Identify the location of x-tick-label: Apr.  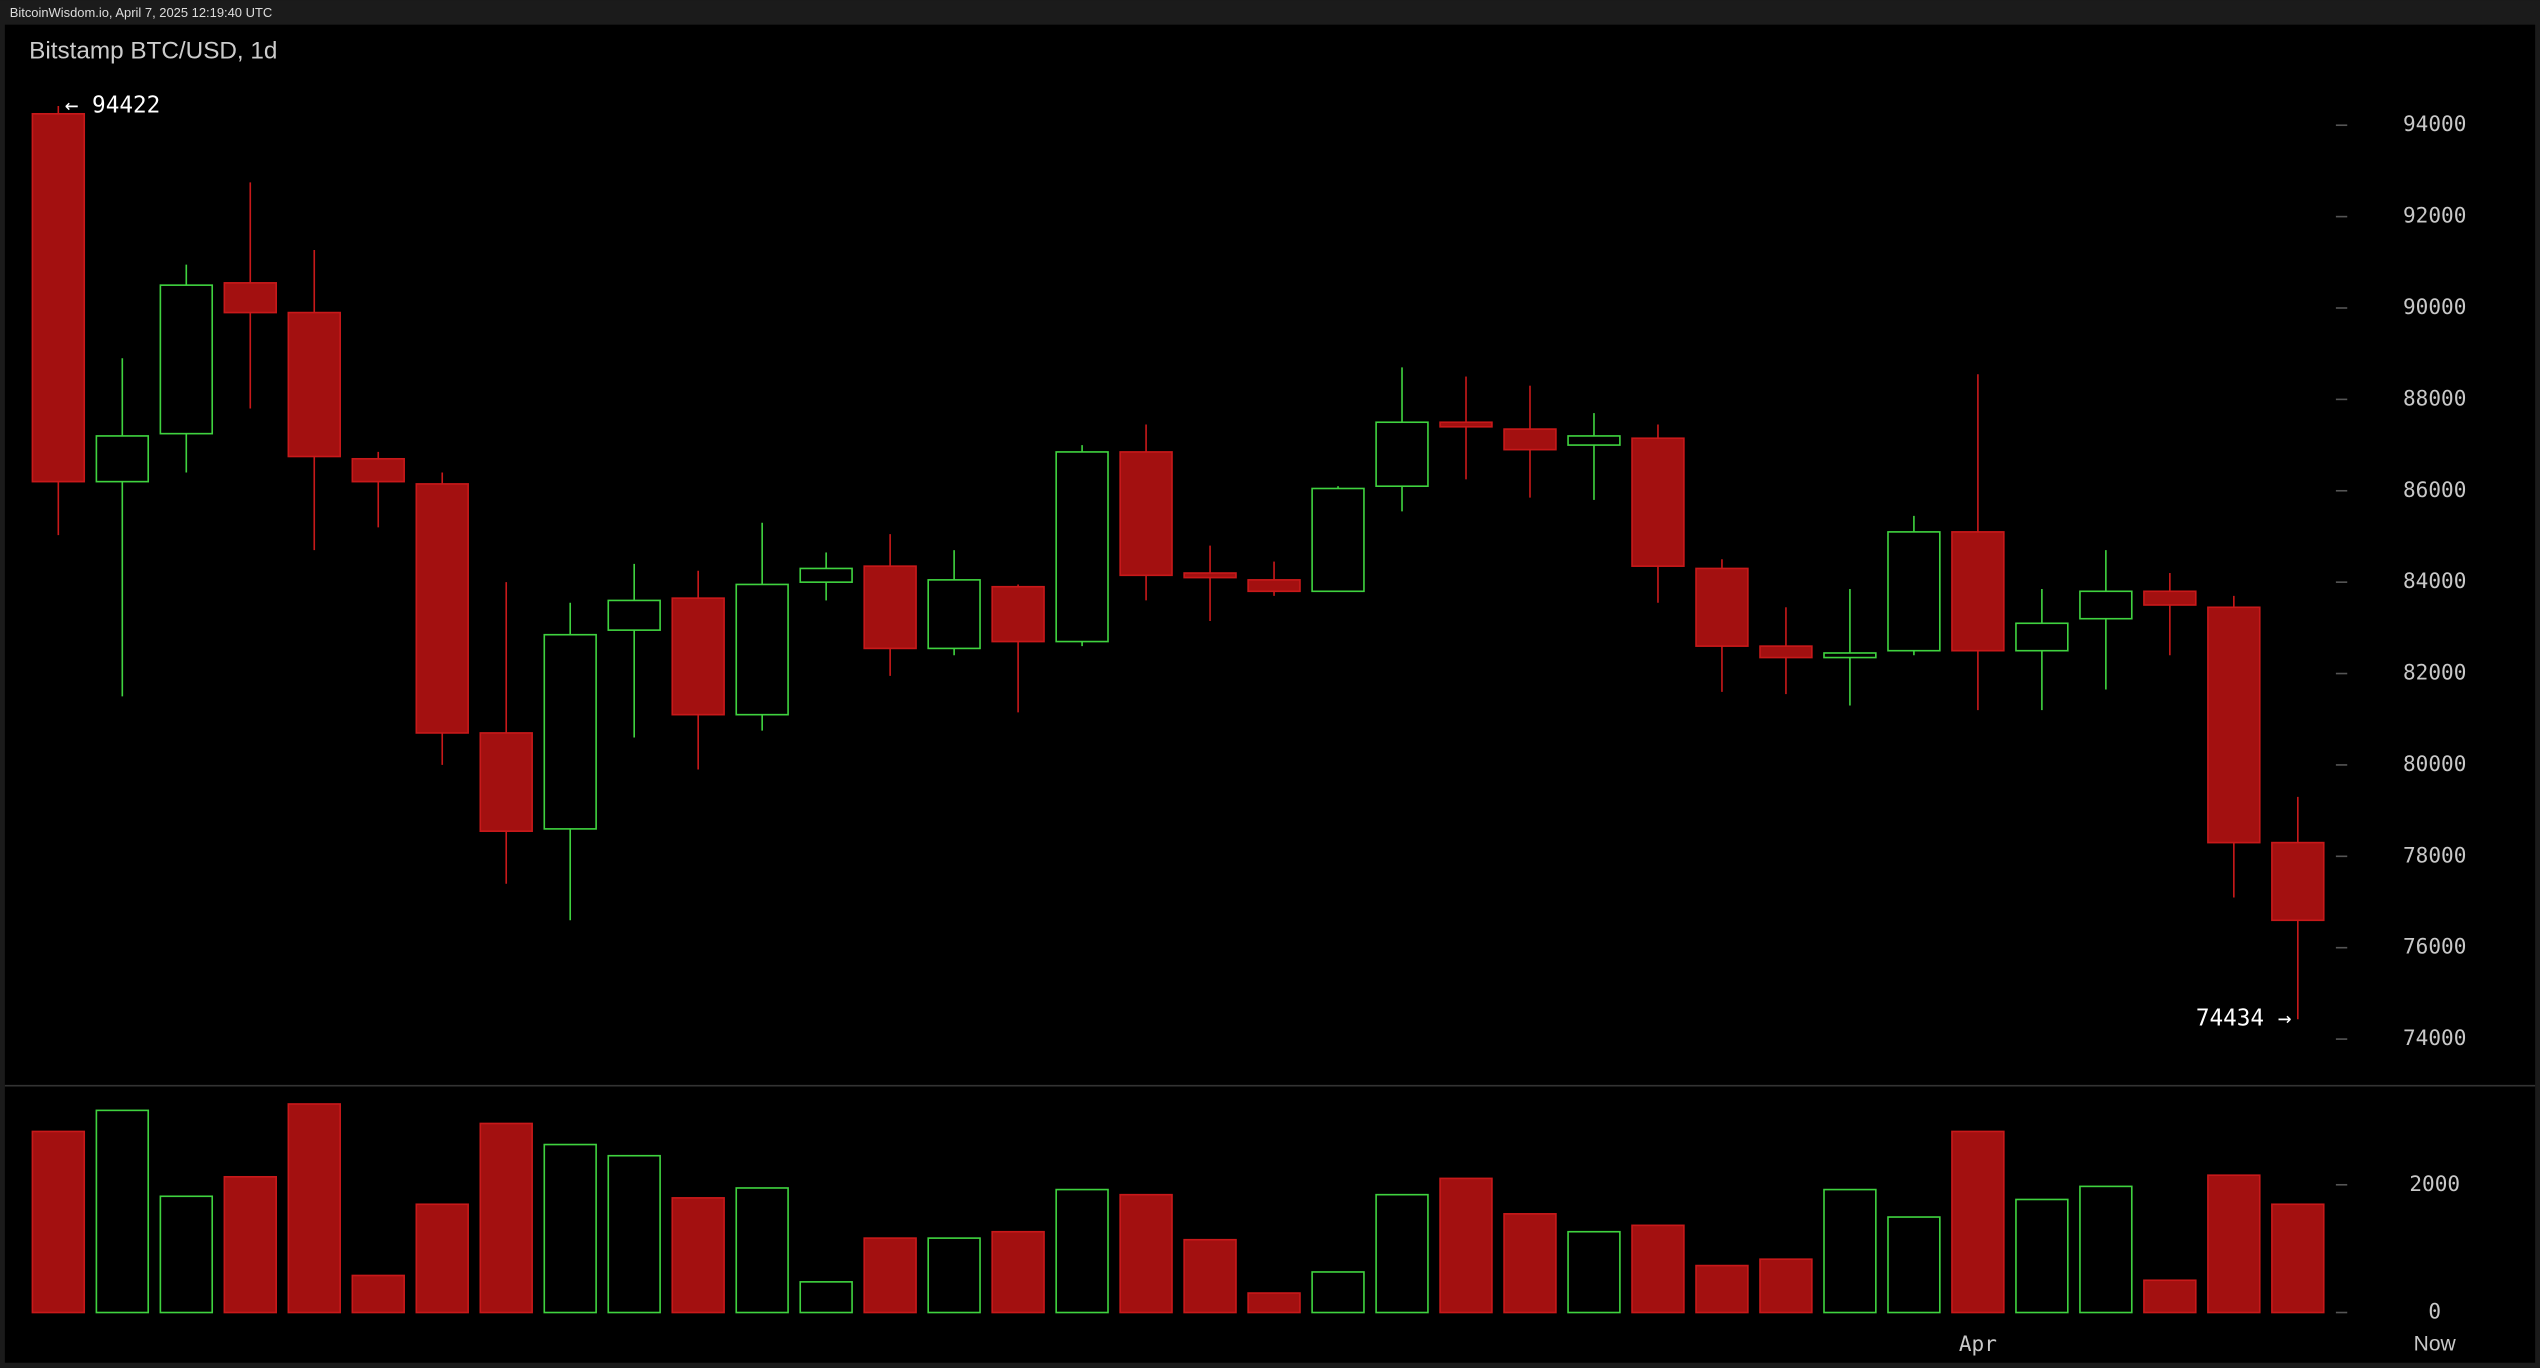
(1978, 1343).